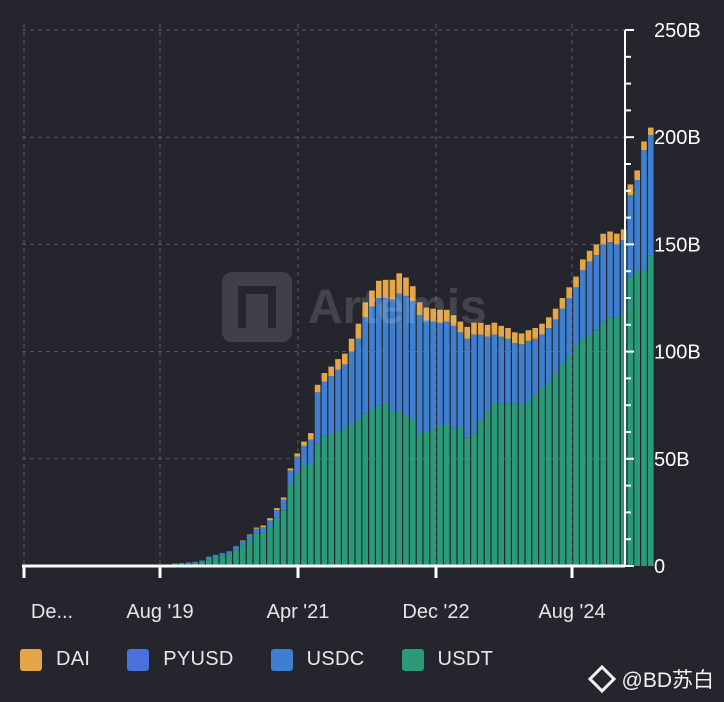 The height and width of the screenshot is (702, 724). Describe the element at coordinates (672, 460) in the screenshot. I see `y-tick-label: 50B` at that location.